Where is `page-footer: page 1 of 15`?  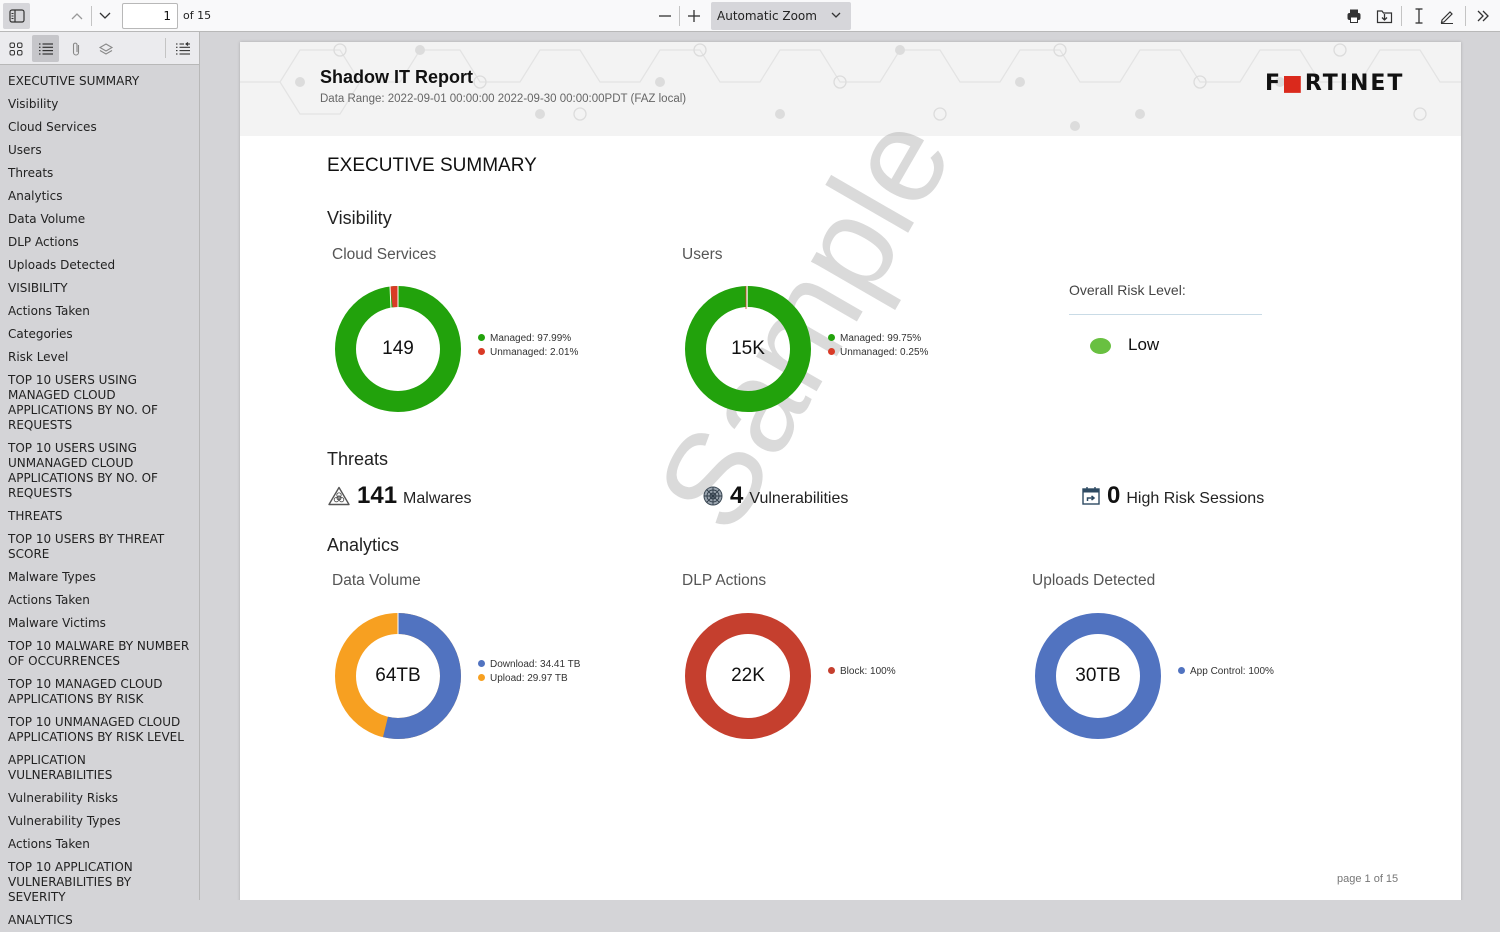
page-footer: page 1 of 15 is located at coordinates (1368, 879).